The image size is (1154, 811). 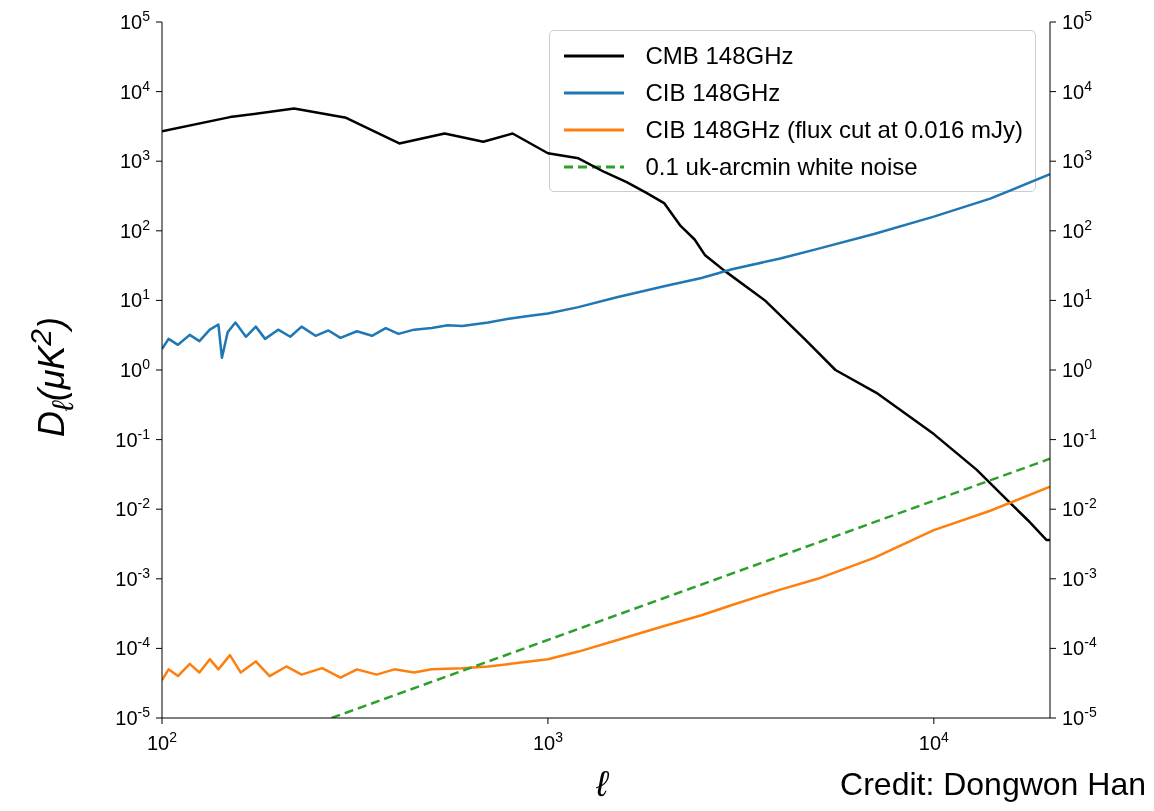 What do you see at coordinates (133, 577) in the screenshot?
I see `y-tick-label: 10$^{-3}$` at bounding box center [133, 577].